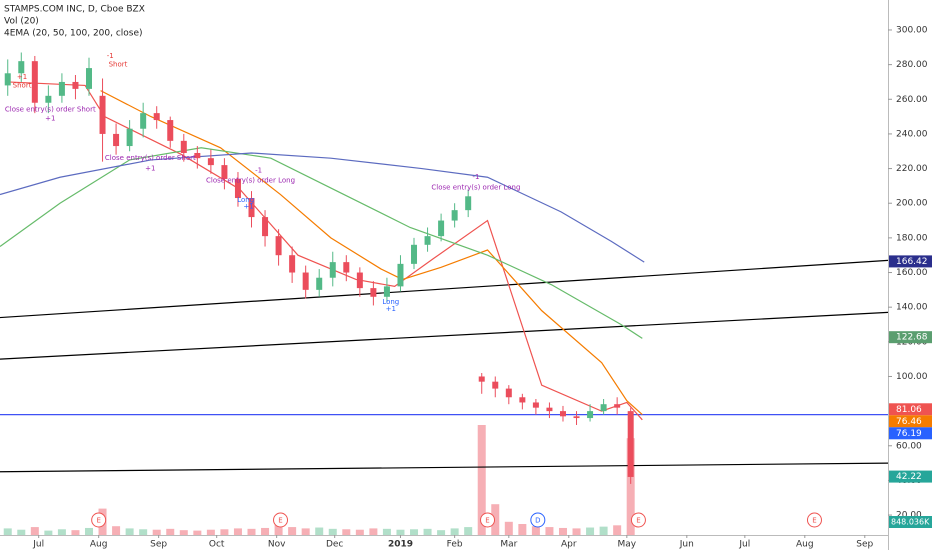 The height and width of the screenshot is (550, 932). I want to click on chart-title: STAMPS.COM INC, D, Cboe BZX, so click(74, 10).